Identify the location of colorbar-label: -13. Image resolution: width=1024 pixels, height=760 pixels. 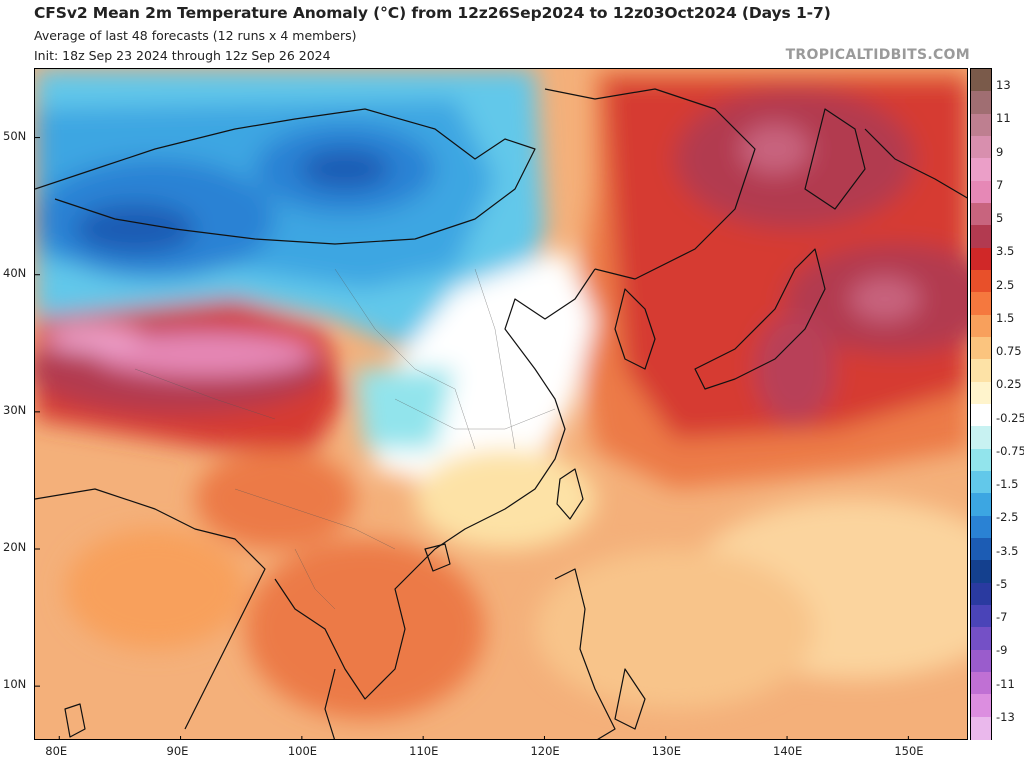
(1005, 717).